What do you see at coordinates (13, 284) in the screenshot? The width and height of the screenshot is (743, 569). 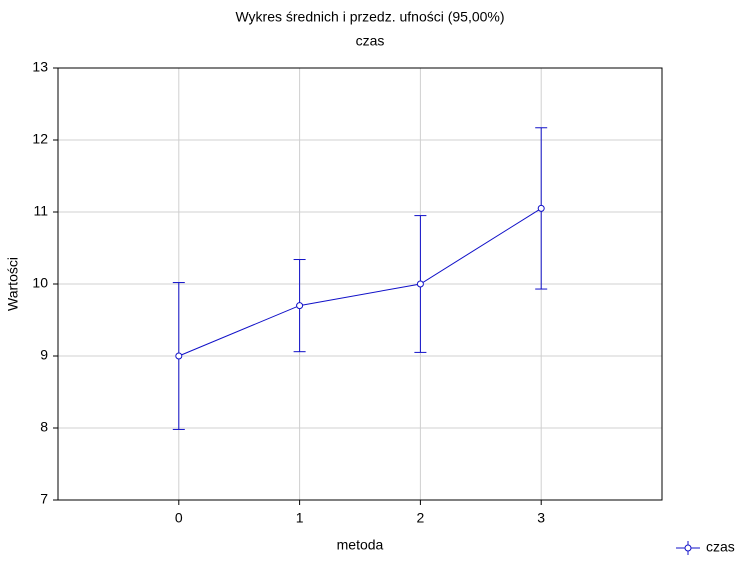 I see `y-axis-label: Wartości` at bounding box center [13, 284].